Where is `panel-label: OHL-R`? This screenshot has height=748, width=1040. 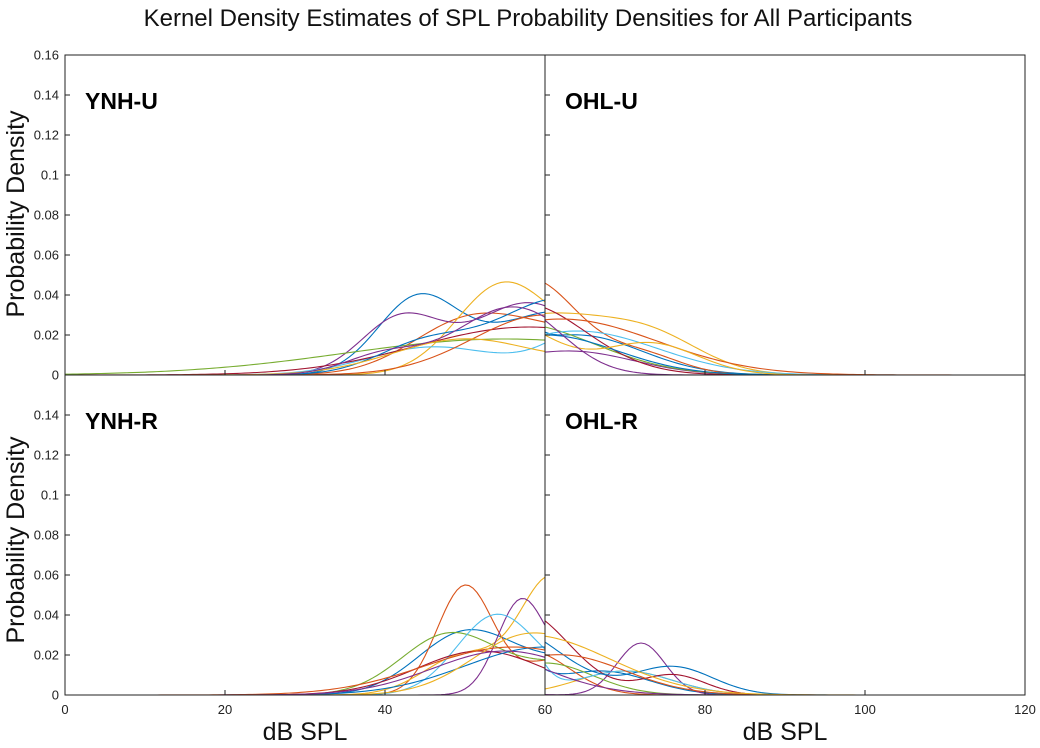 panel-label: OHL-R is located at coordinates (601, 421).